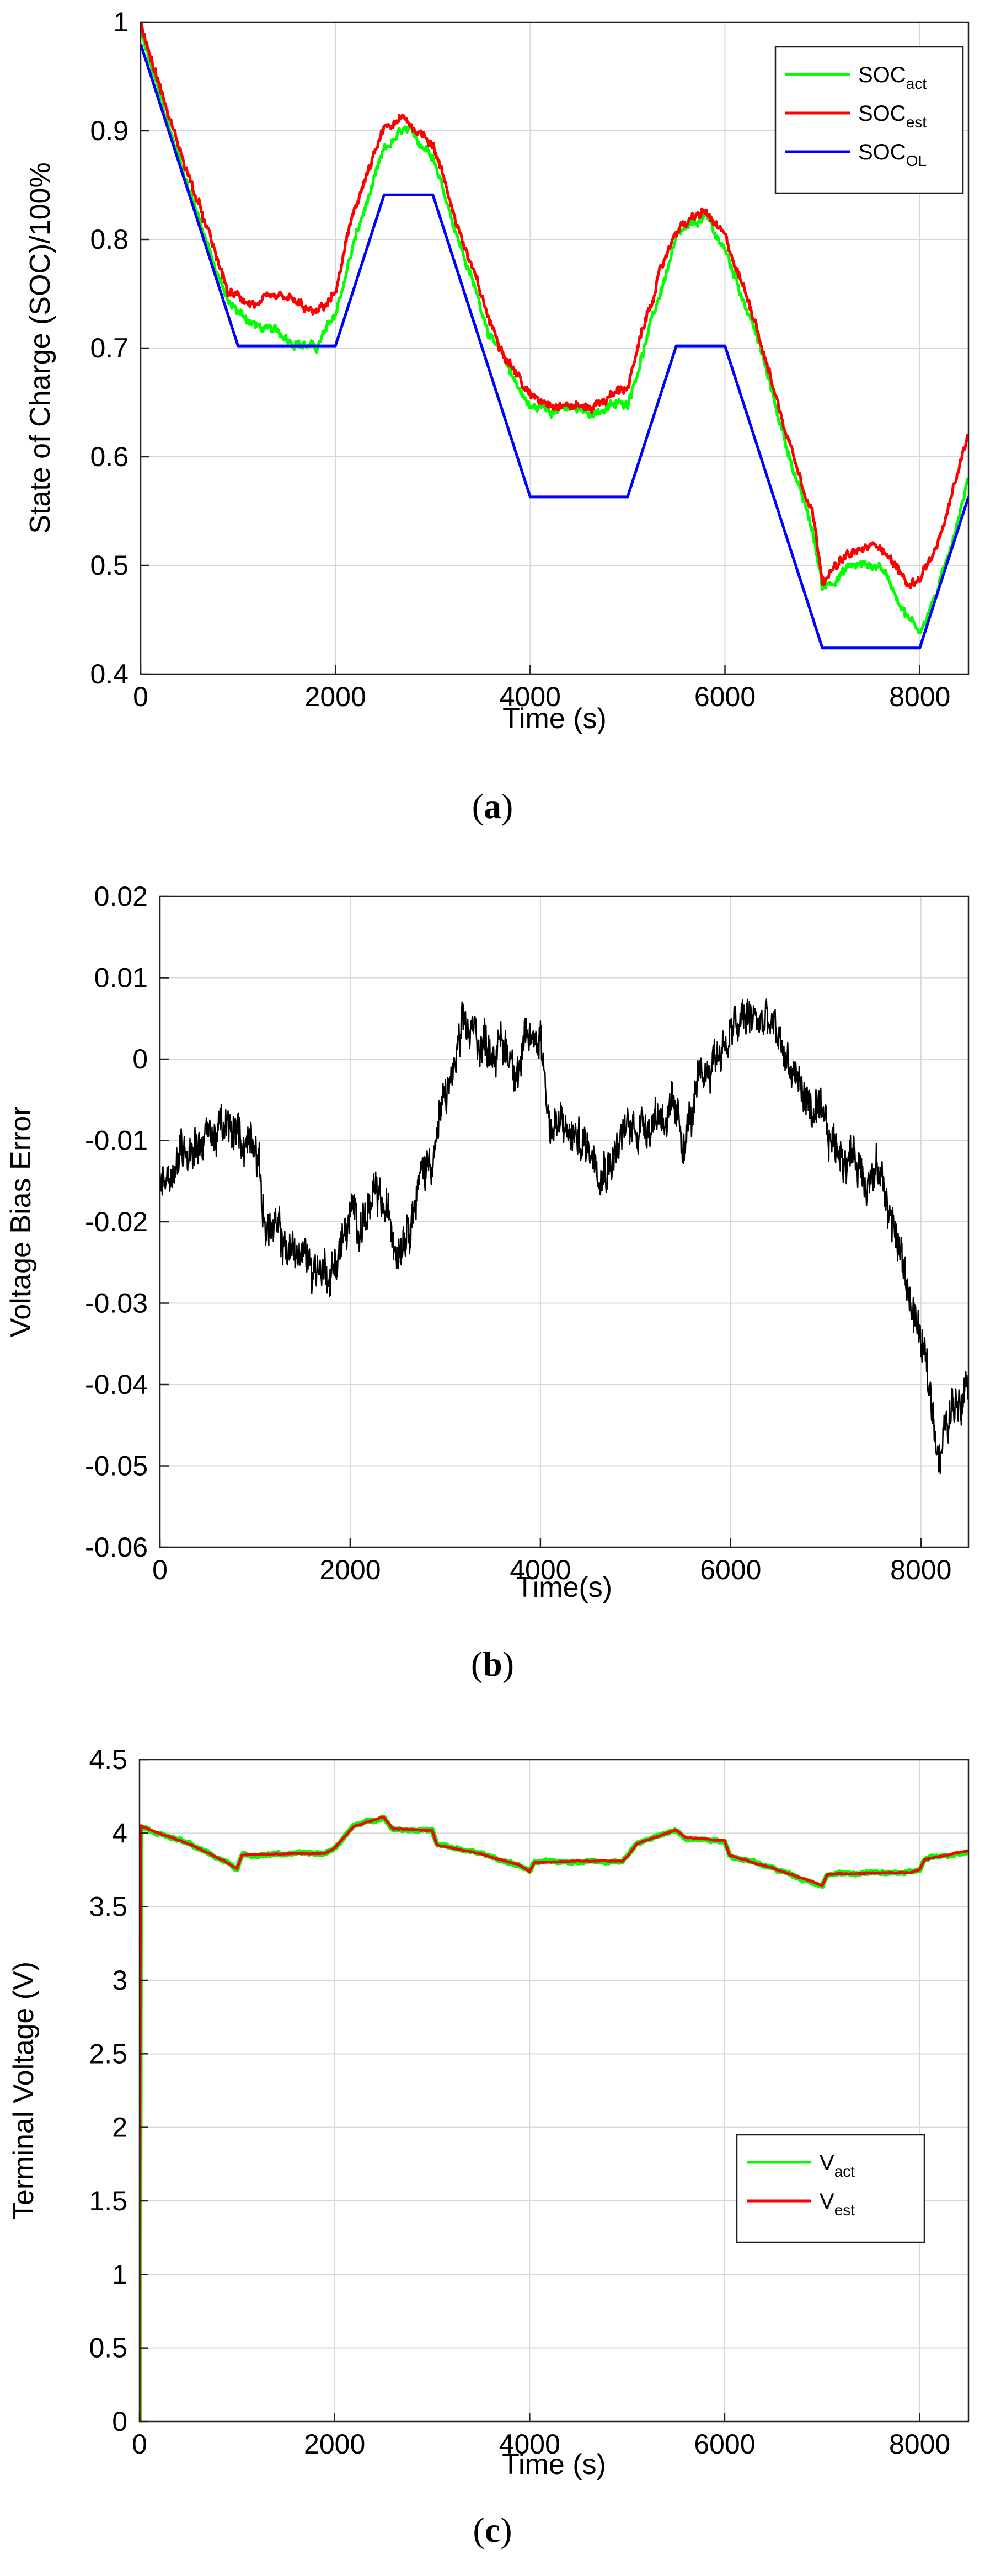 This screenshot has height=2576, width=985. I want to click on y-tick-label: 3, so click(119, 1980).